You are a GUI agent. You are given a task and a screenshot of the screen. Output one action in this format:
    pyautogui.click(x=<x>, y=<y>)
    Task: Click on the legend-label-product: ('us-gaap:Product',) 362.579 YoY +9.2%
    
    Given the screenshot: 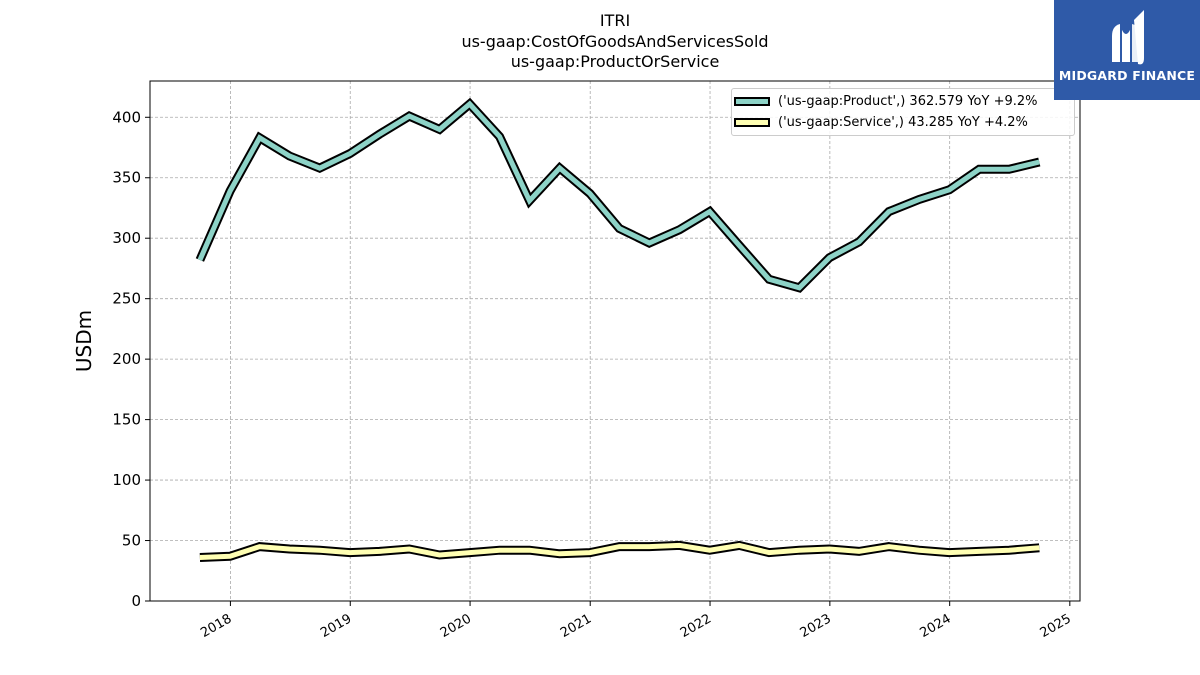 What is the action you would take?
    pyautogui.click(x=908, y=101)
    